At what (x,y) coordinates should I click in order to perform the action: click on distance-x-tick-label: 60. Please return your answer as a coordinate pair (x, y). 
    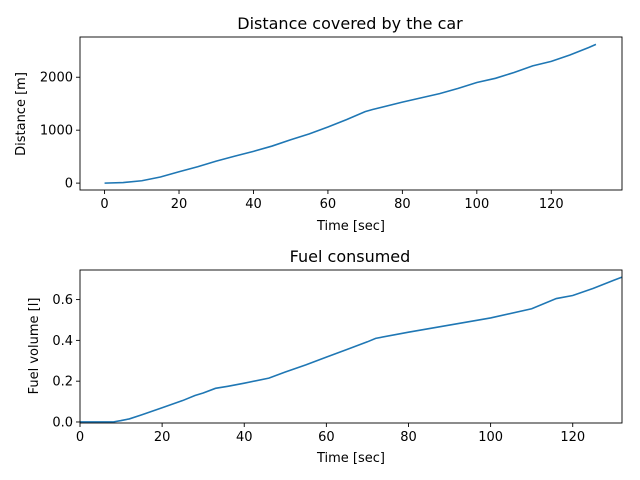
    Looking at the image, I should click on (328, 204).